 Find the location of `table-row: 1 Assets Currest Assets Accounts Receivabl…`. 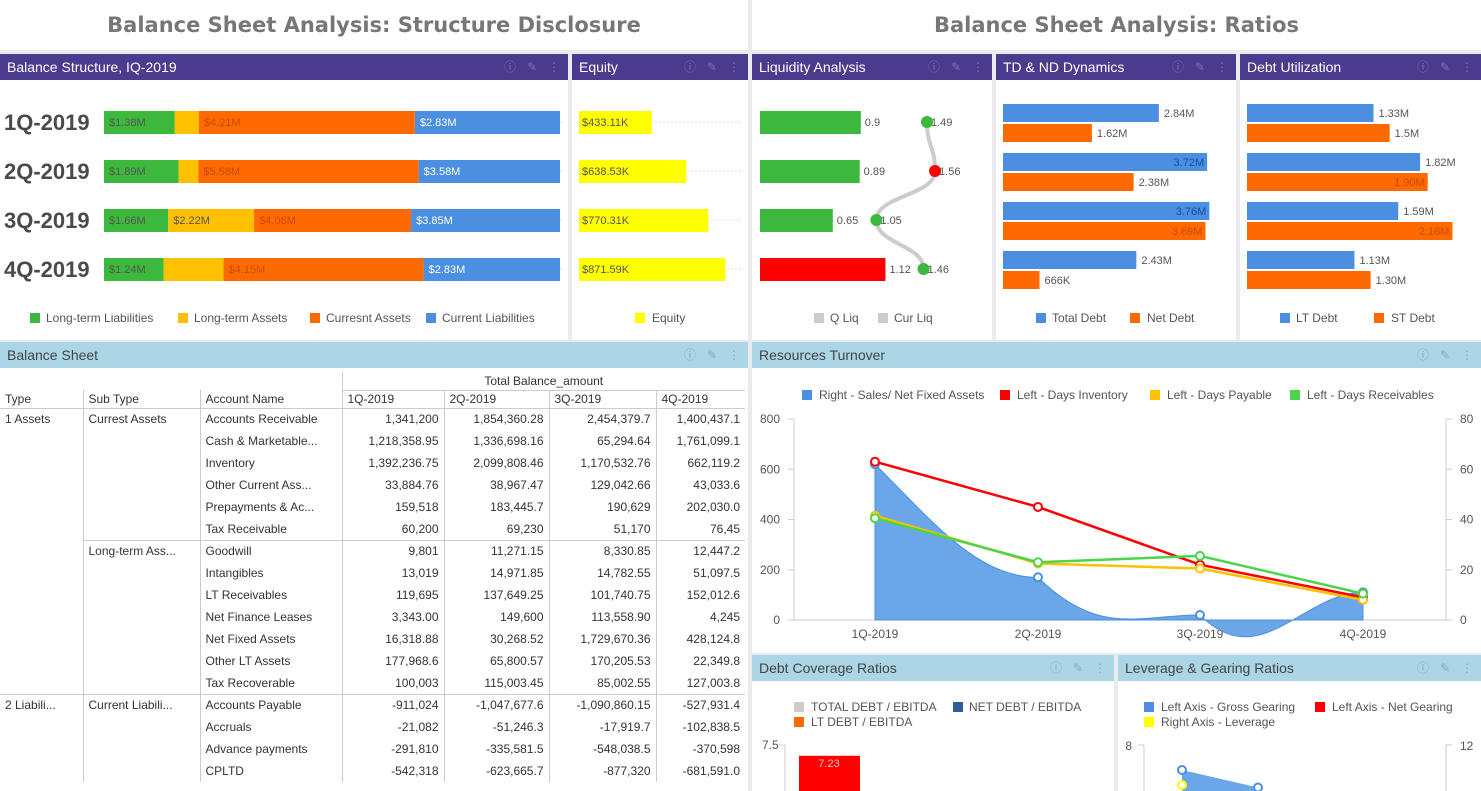

table-row: 1 Assets Currest Assets Accounts Receivabl… is located at coordinates (372, 419).